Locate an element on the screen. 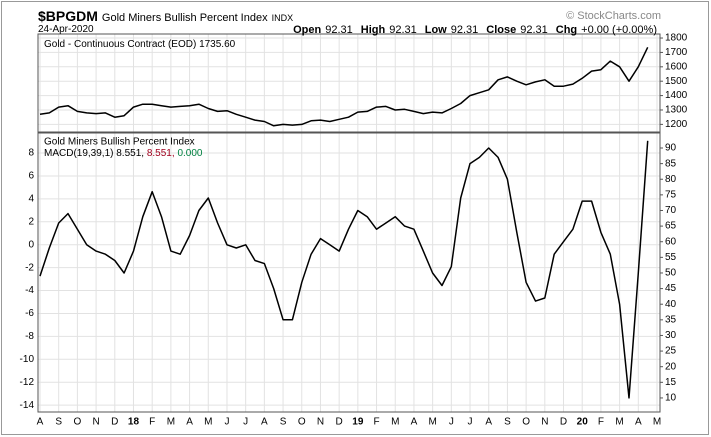 This screenshot has width=711, height=437. y-tick-label: -8 is located at coordinates (29, 336).